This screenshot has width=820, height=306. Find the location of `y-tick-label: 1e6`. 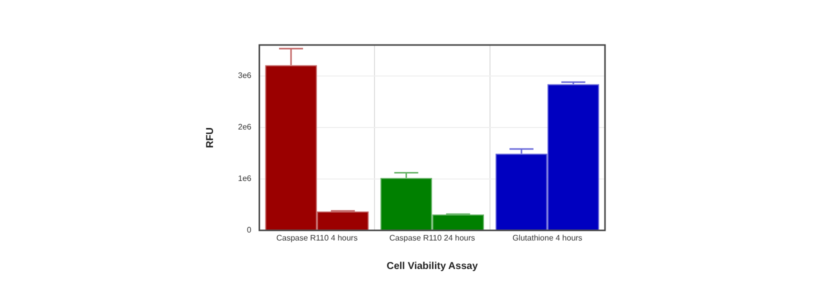

y-tick-label: 1e6 is located at coordinates (245, 179).